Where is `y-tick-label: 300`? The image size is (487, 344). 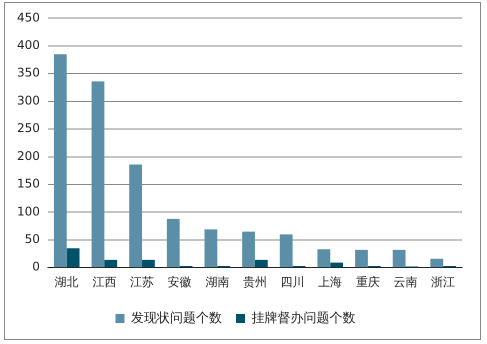
y-tick-label: 300 is located at coordinates (28, 100).